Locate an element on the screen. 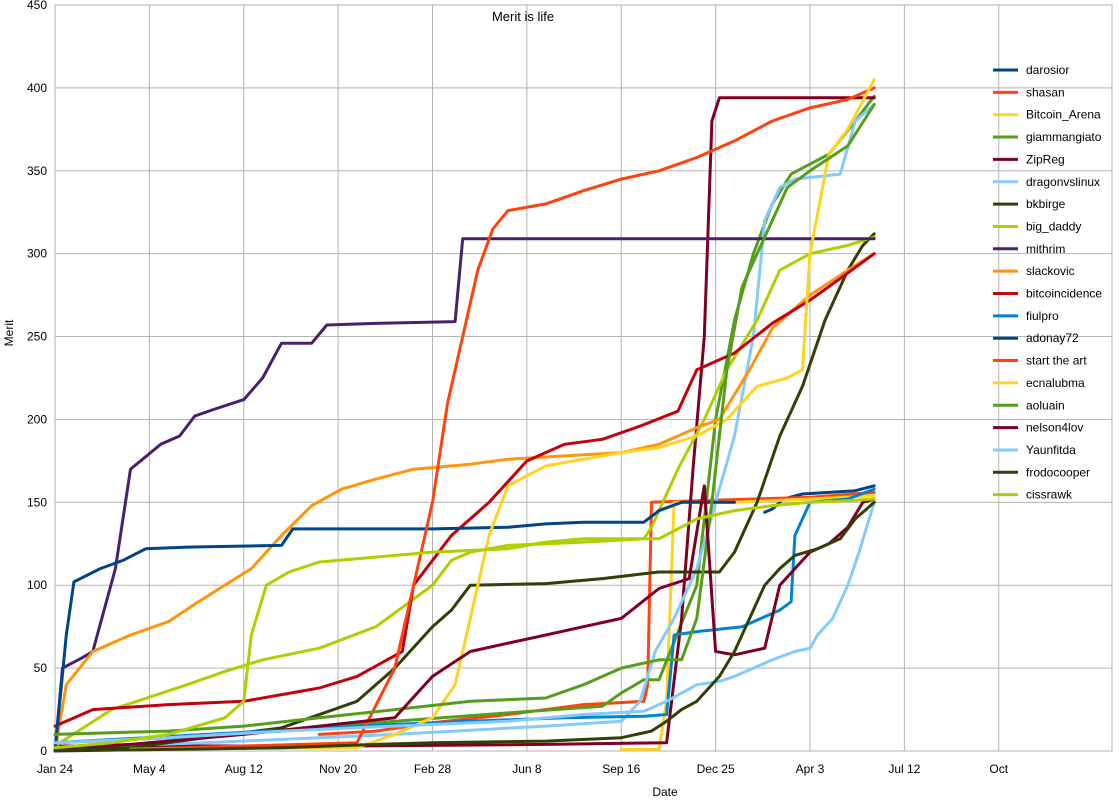 This screenshot has height=803, width=1119. legend-label: cissrawk is located at coordinates (1049, 495).